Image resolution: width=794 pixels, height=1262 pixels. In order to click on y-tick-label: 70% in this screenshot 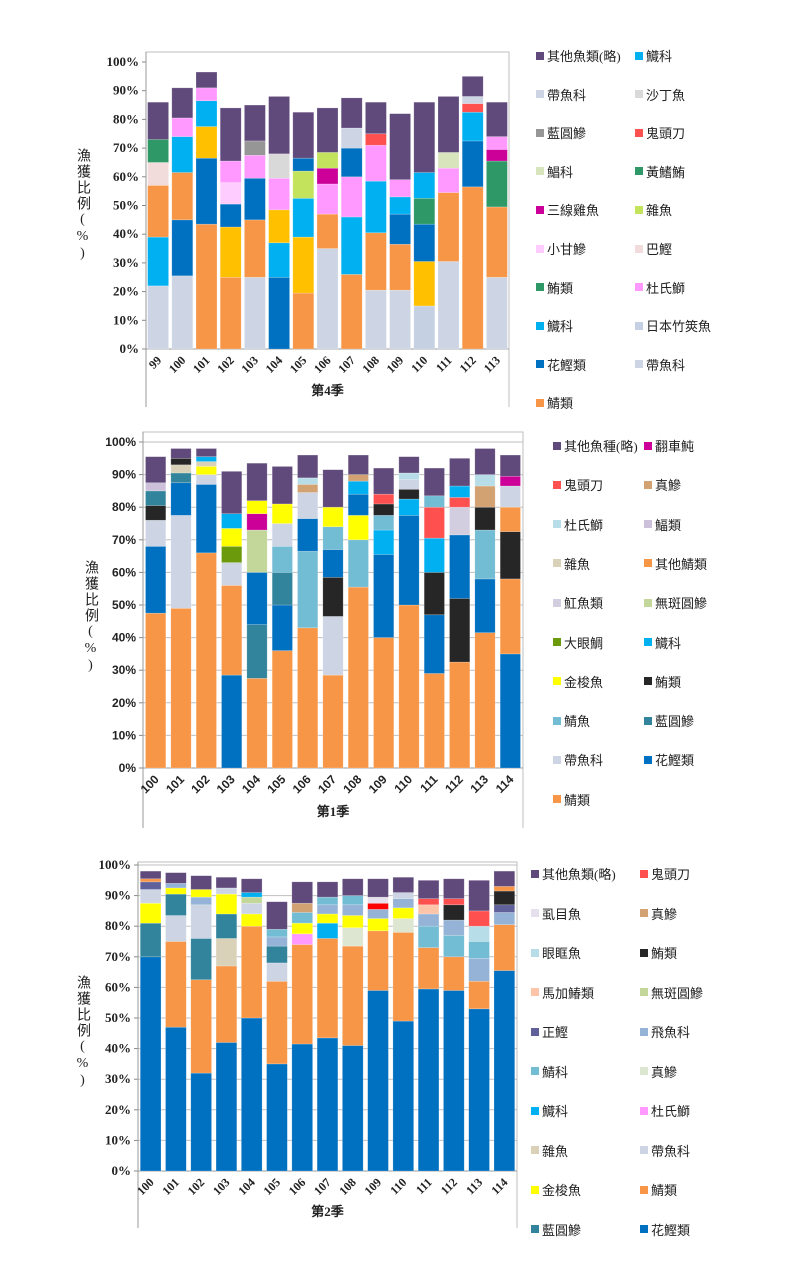, I will do `click(124, 540)`.